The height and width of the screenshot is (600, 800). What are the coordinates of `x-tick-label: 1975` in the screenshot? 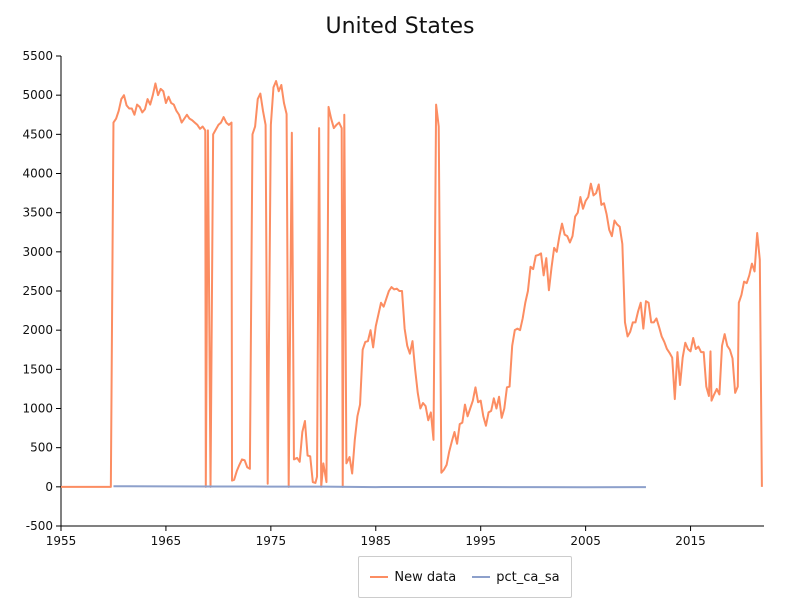 It's located at (271, 541).